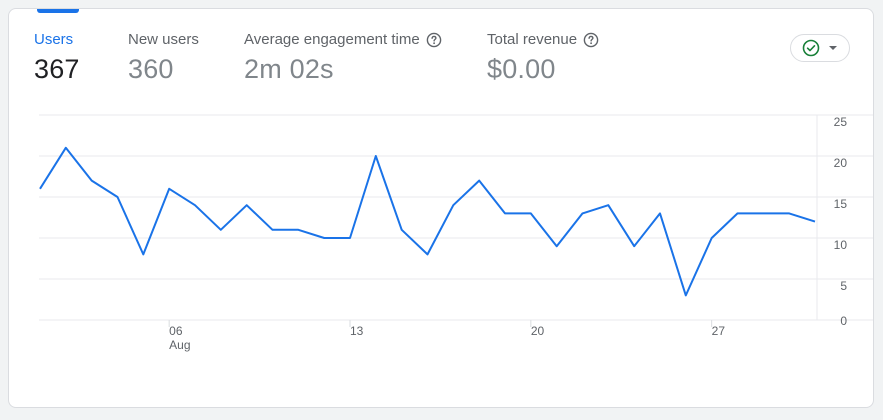 This screenshot has height=420, width=883. Describe the element at coordinates (843, 286) in the screenshot. I see `y-tick-label: 5` at that location.